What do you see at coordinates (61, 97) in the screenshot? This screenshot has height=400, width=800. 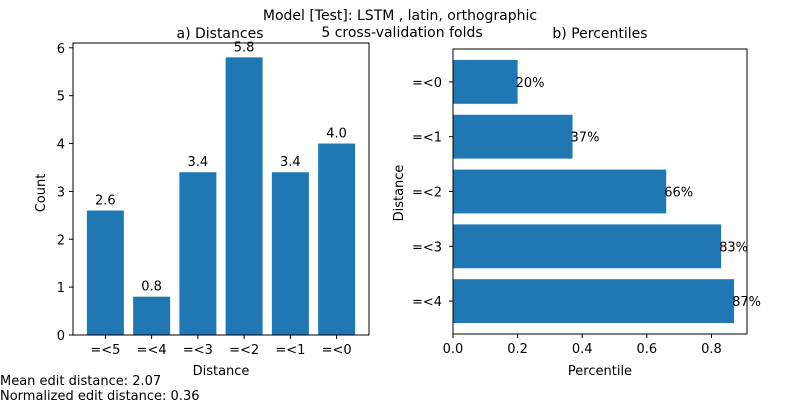 I see `y-tick-label: 5` at bounding box center [61, 97].